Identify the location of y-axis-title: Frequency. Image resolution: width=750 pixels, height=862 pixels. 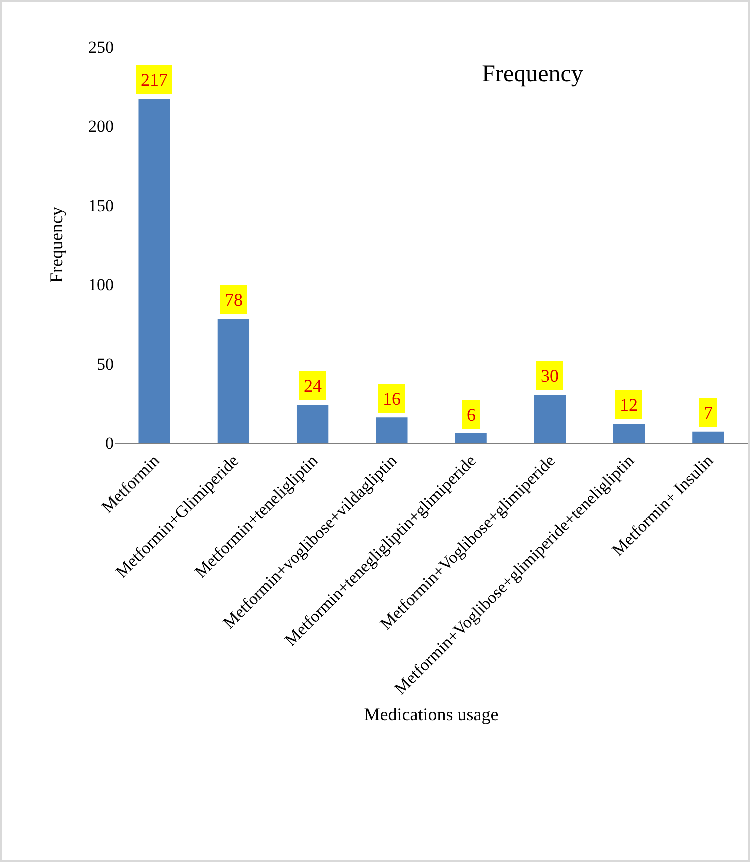
(56, 245).